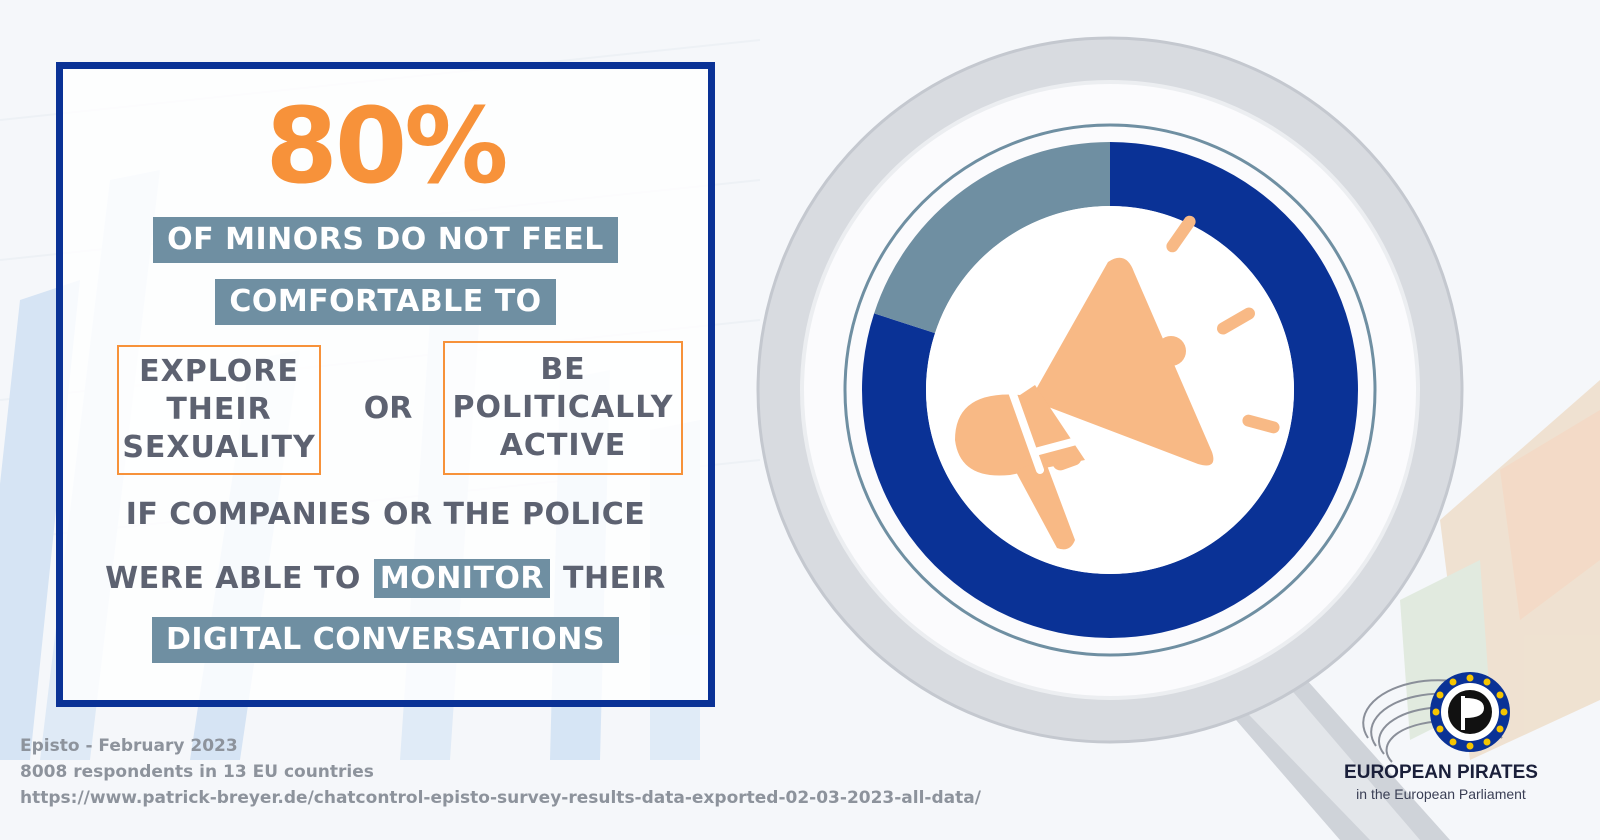  I want to click on condition-line-2-start: WERE ABLE TO, so click(233, 578).